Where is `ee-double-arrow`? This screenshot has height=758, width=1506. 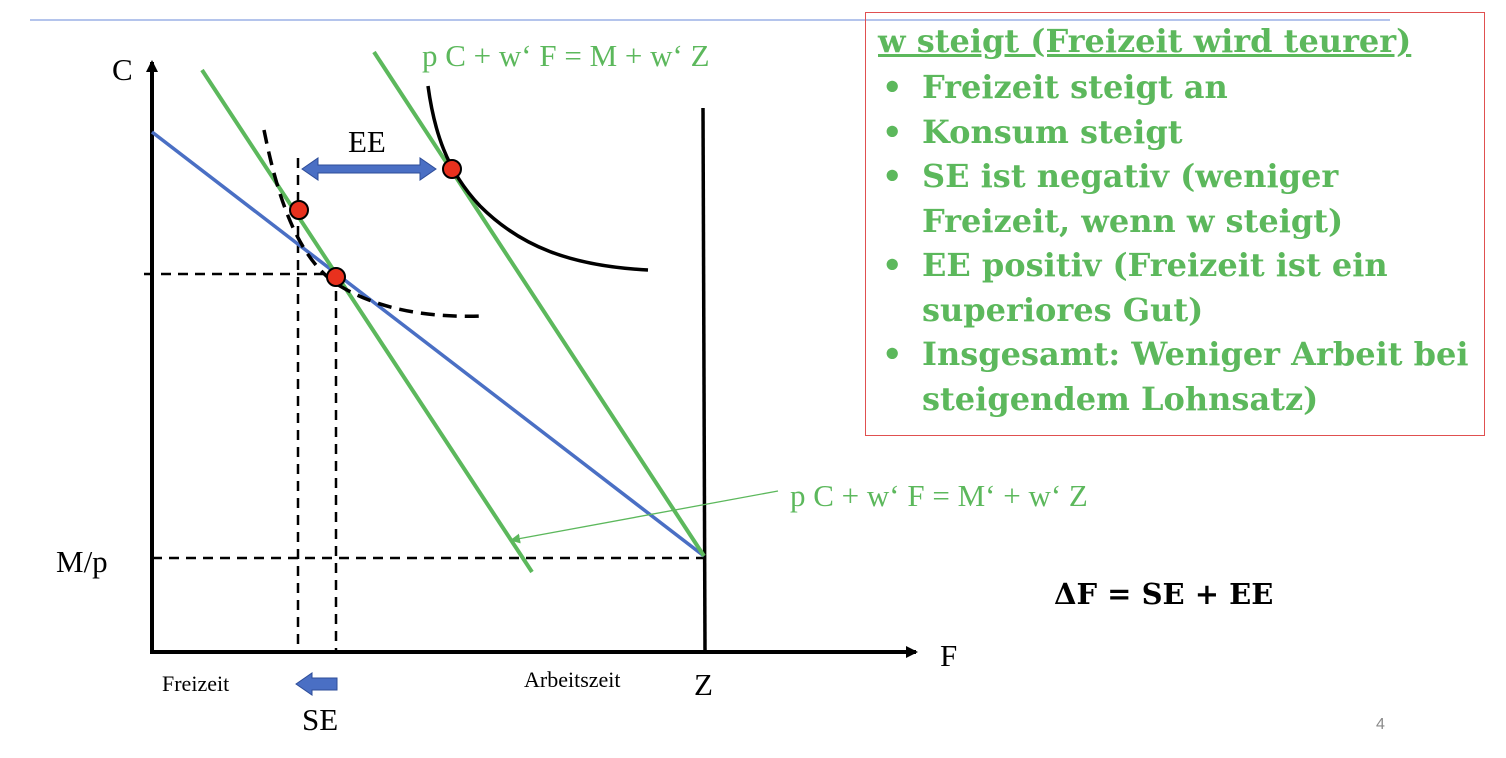 ee-double-arrow is located at coordinates (369, 169).